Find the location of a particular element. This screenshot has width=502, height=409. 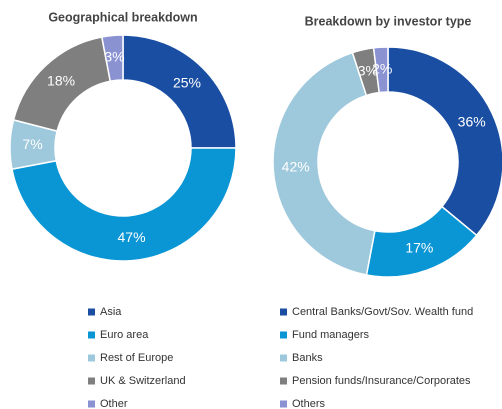

slice-label: 18% is located at coordinates (61, 81).